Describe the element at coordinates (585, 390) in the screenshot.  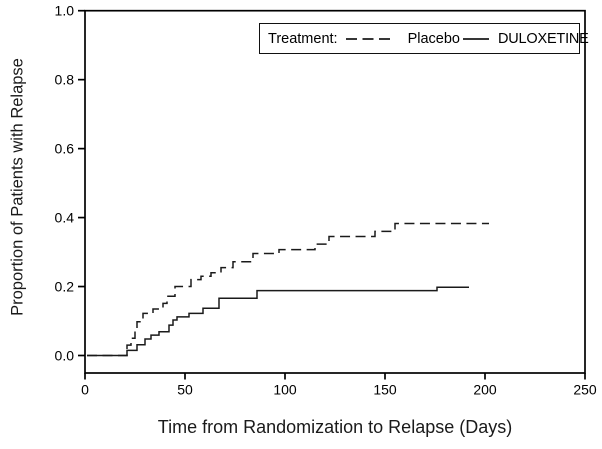
I see `x-tick-label: 250` at that location.